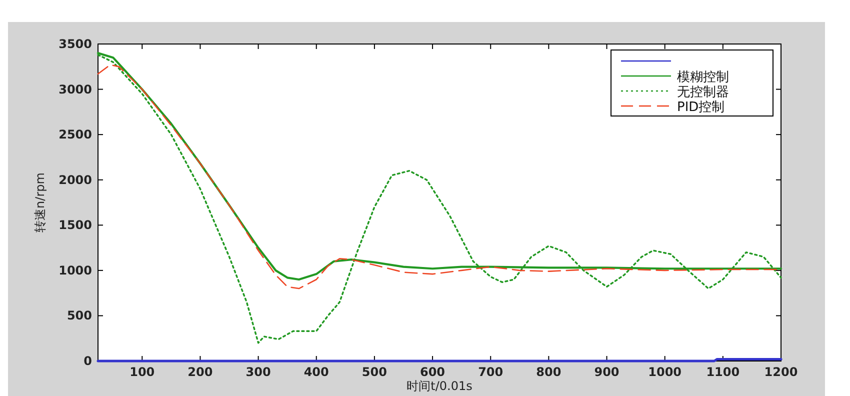 The width and height of the screenshot is (850, 396). What do you see at coordinates (701, 107) in the screenshot?
I see `legend-label: PID控制` at bounding box center [701, 107].